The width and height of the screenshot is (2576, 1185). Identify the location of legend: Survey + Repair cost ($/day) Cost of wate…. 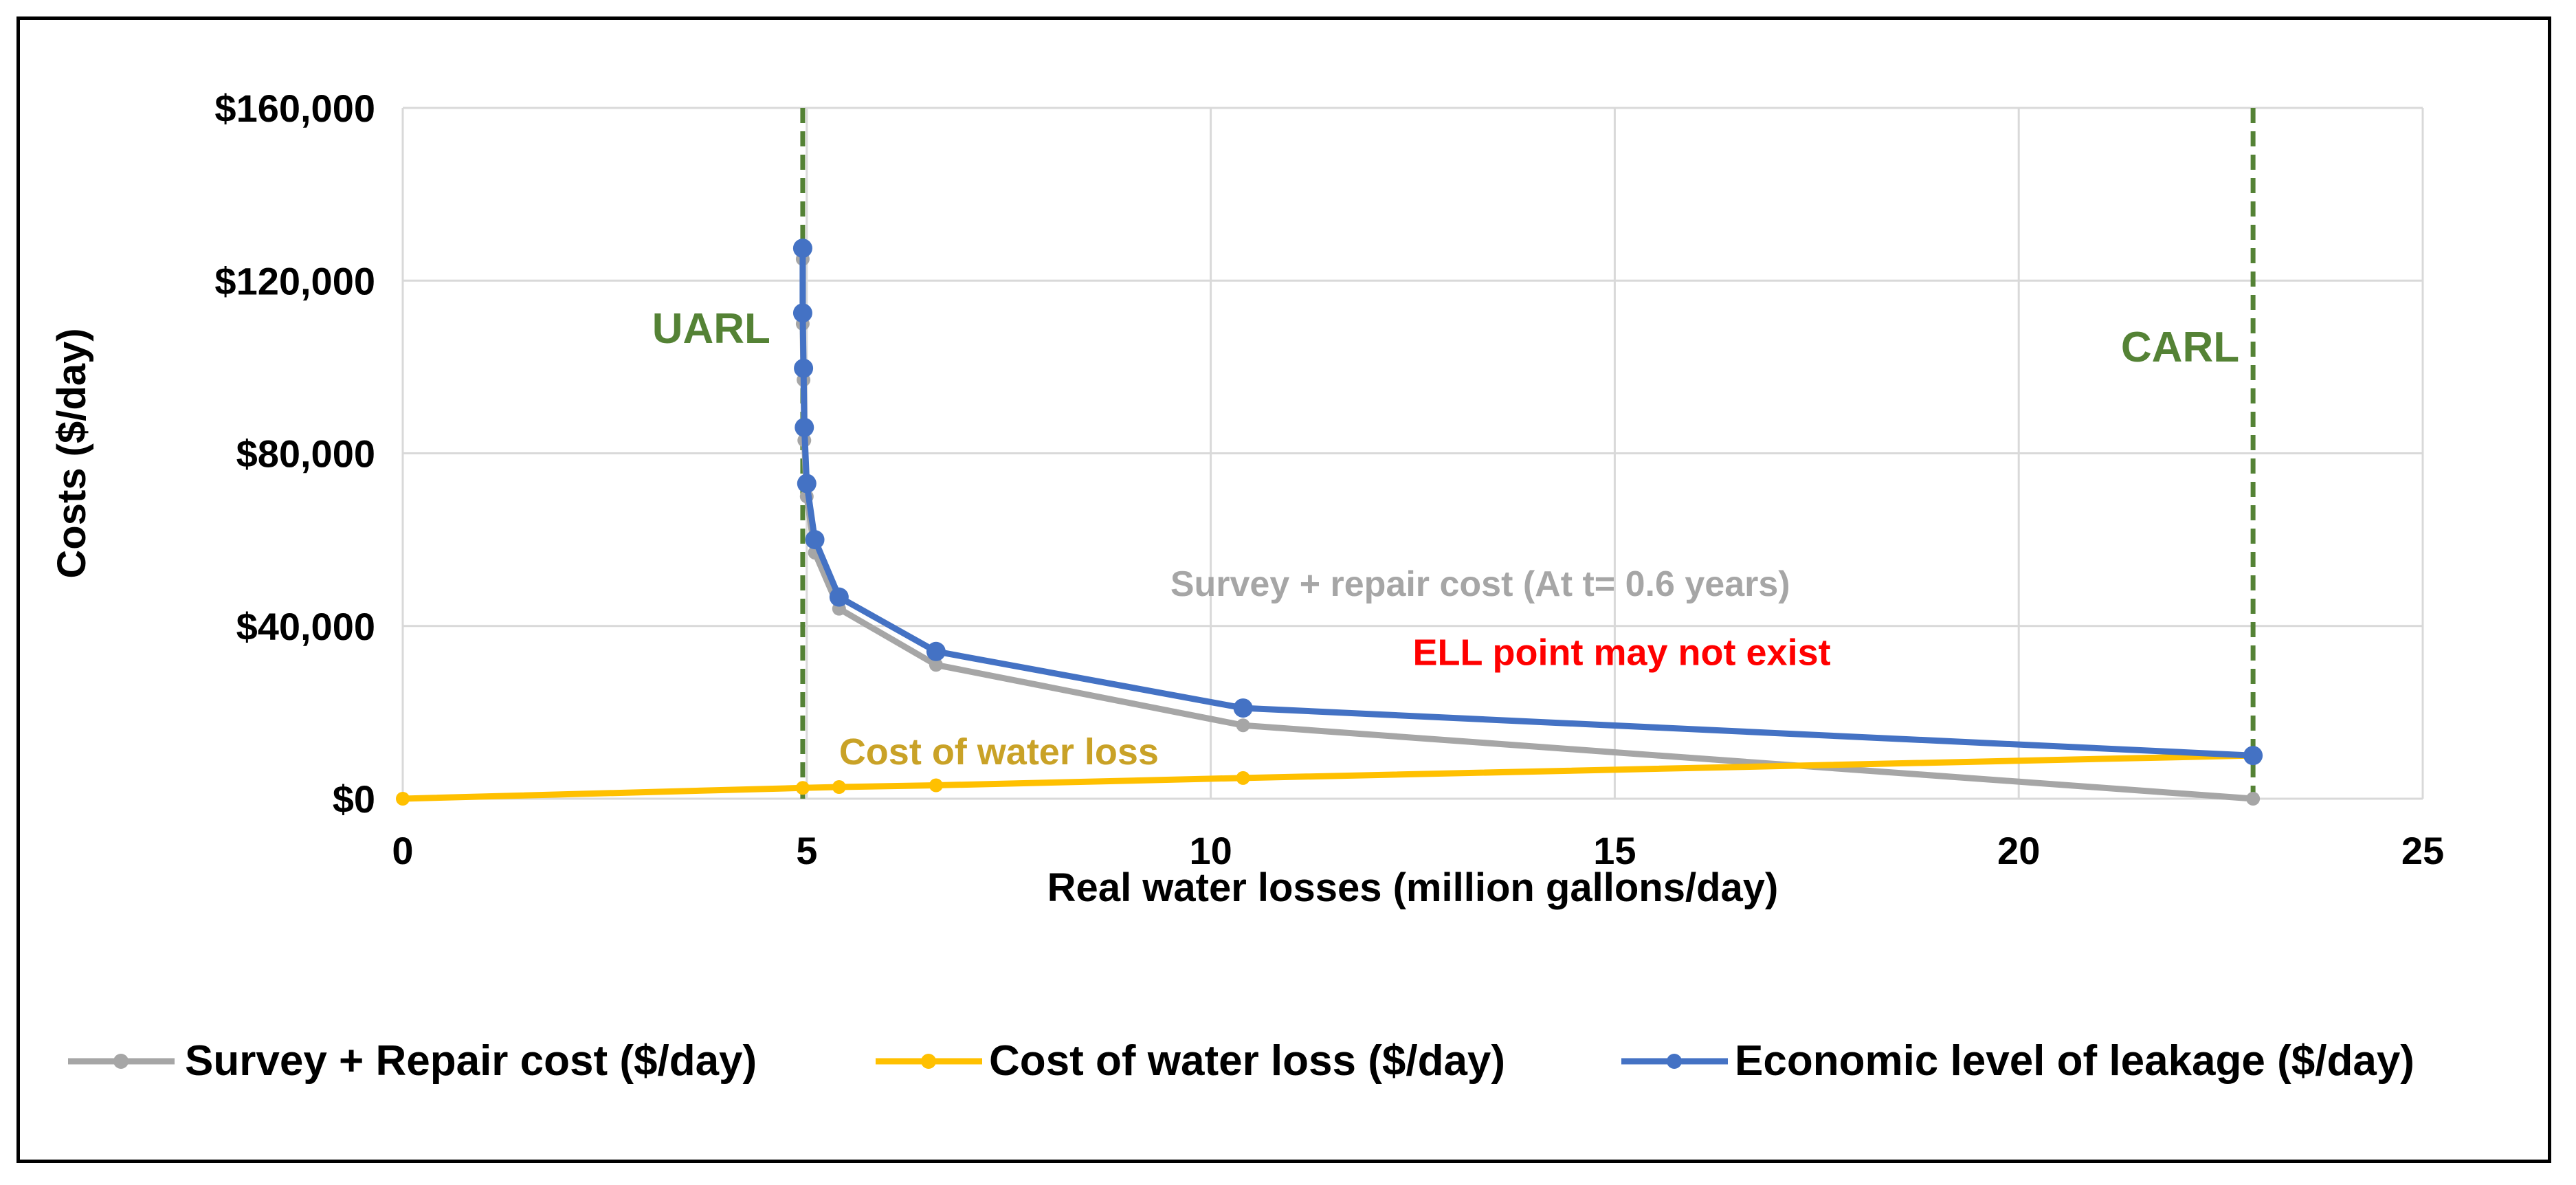
(1241, 1061).